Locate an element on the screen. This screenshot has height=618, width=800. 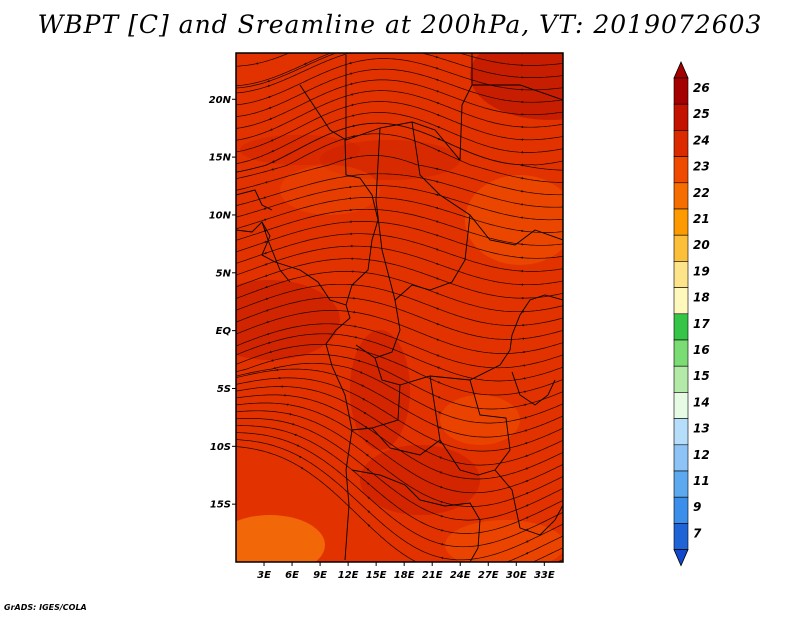
latitude-axis: 20N 15N 10N 5N EQ 5S 10S 15S is located at coordinates (222, 303).